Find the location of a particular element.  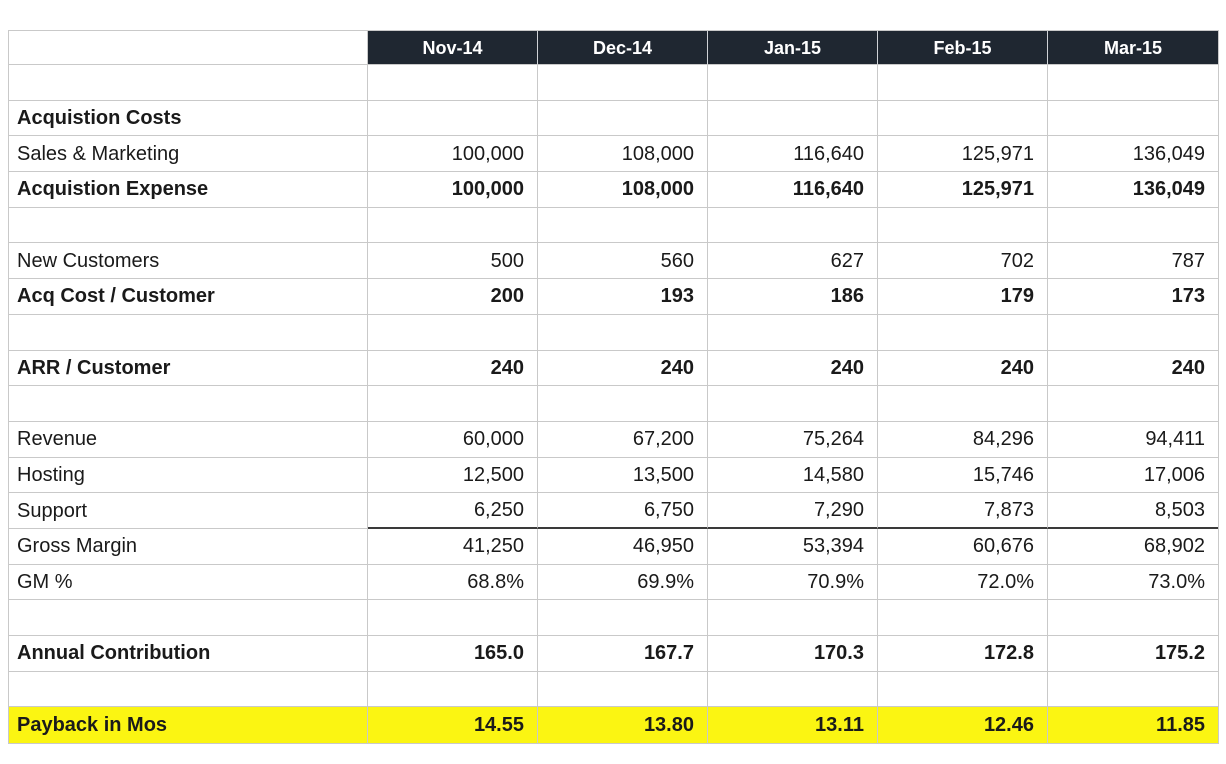

row-label: Sales & Marketing is located at coordinates (188, 154).